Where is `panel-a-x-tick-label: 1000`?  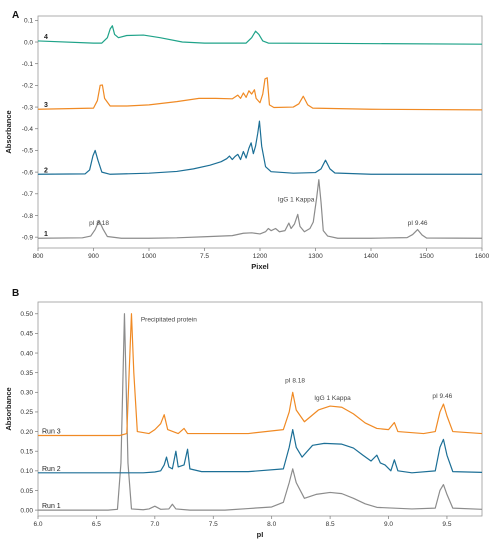
panel-a-x-tick-label: 1000 is located at coordinates (149, 256).